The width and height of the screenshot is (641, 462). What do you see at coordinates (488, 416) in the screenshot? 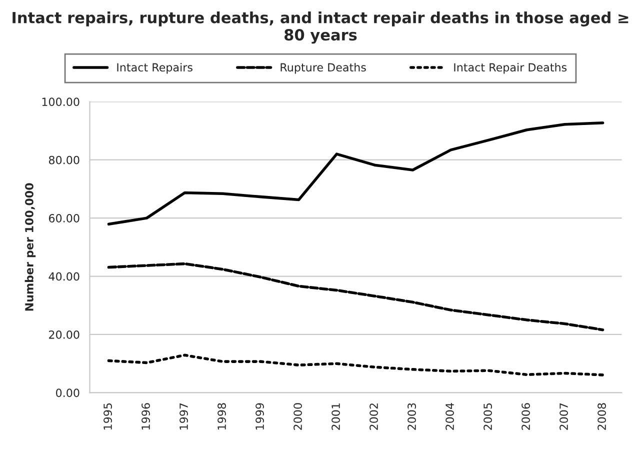
I see `x-tick-label: 2005` at bounding box center [488, 416].